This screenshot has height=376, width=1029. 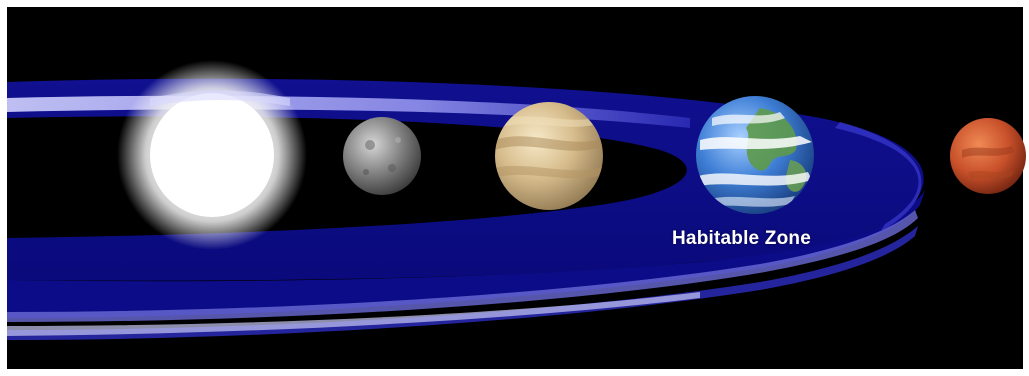 What do you see at coordinates (353, 314) in the screenshot?
I see `zone-lower-rim-shine` at bounding box center [353, 314].